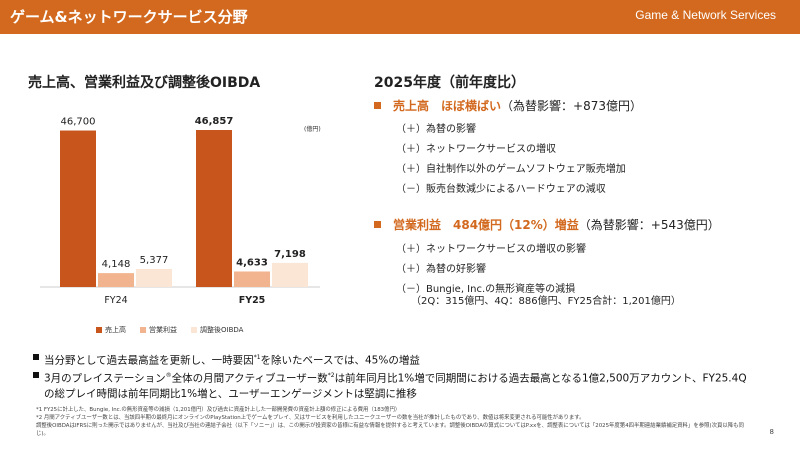 This screenshot has height=450, width=800. I want to click on operating-income-factor-item: （＋）ネットワークサービスの増収の影響, so click(491, 249).